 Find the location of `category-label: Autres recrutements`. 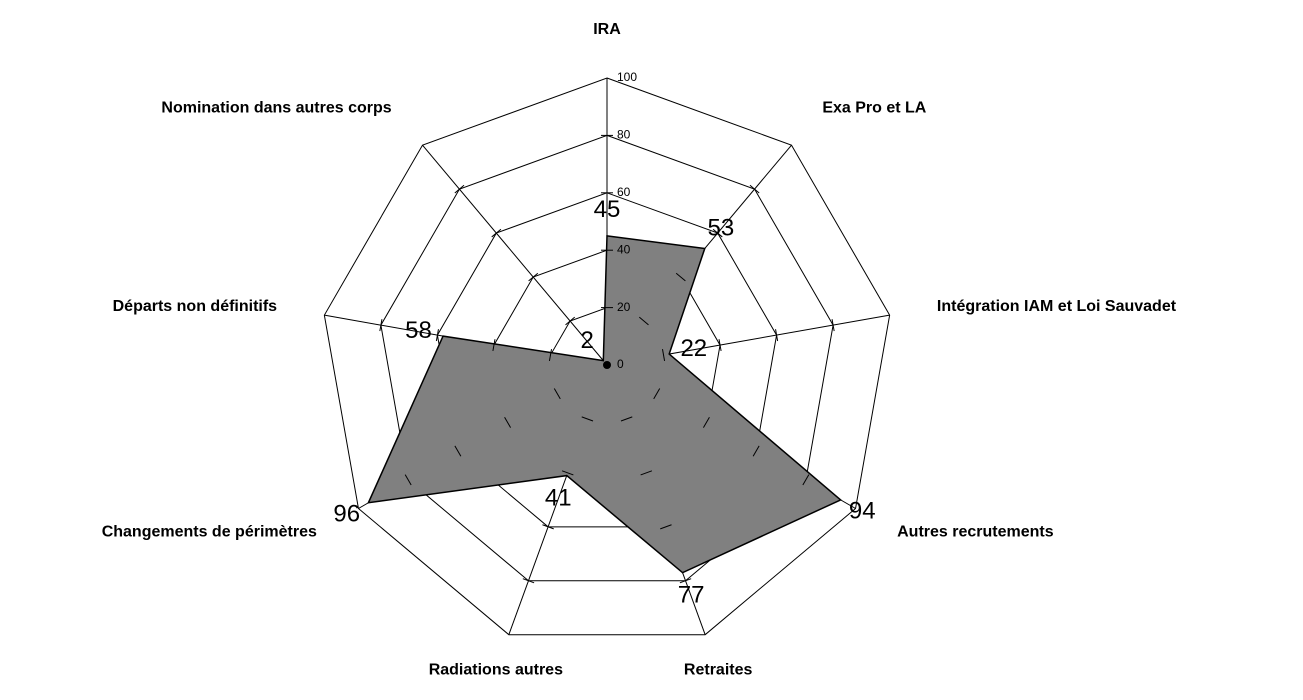

category-label: Autres recrutements is located at coordinates (975, 532).